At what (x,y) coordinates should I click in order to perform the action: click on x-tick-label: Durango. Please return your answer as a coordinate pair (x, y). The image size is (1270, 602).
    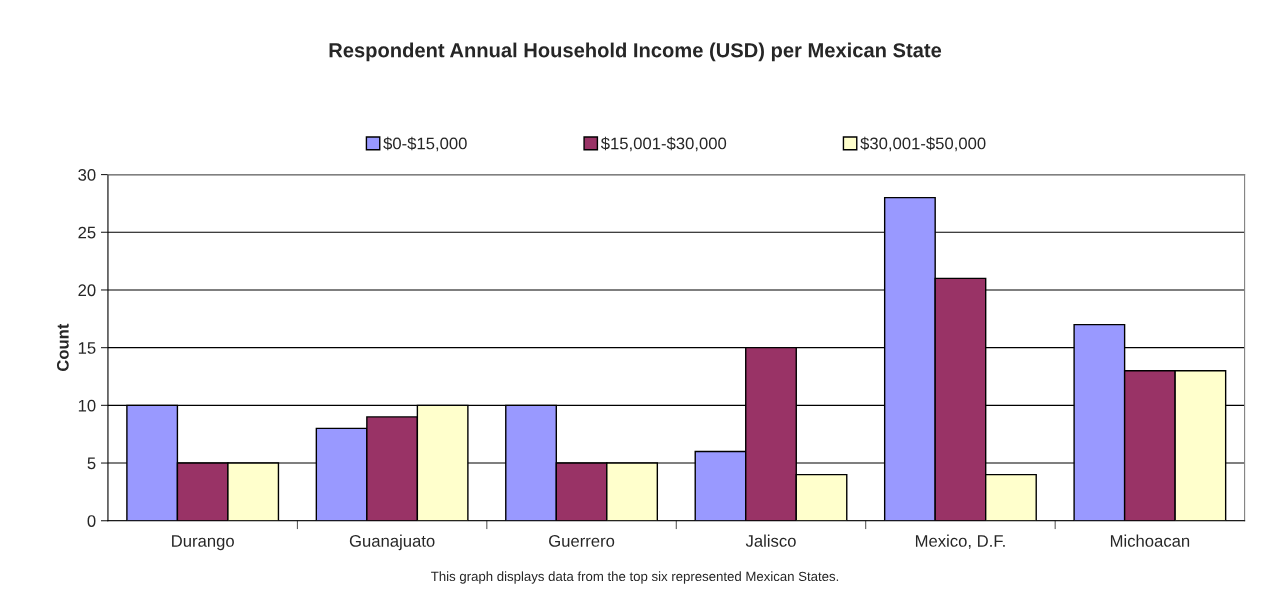
    Looking at the image, I should click on (203, 543).